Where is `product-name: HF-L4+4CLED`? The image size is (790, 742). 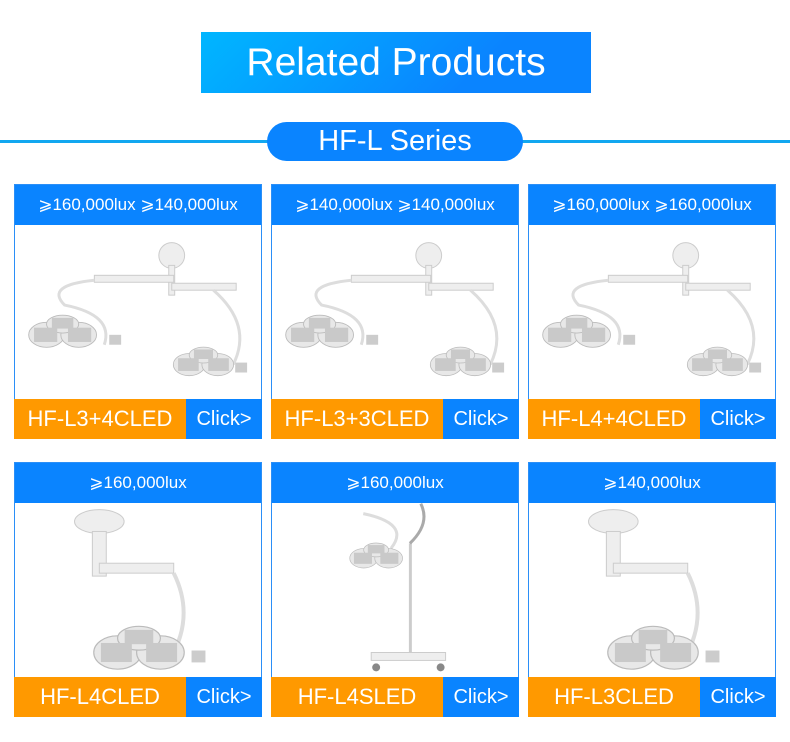 product-name: HF-L4+4CLED is located at coordinates (614, 419).